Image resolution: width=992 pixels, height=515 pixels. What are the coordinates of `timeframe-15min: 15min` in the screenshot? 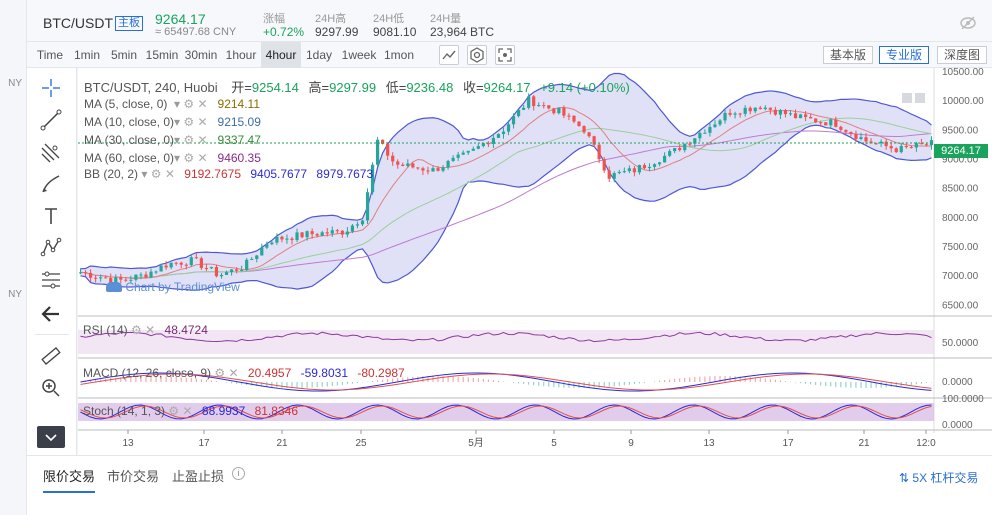 It's located at (162, 55).